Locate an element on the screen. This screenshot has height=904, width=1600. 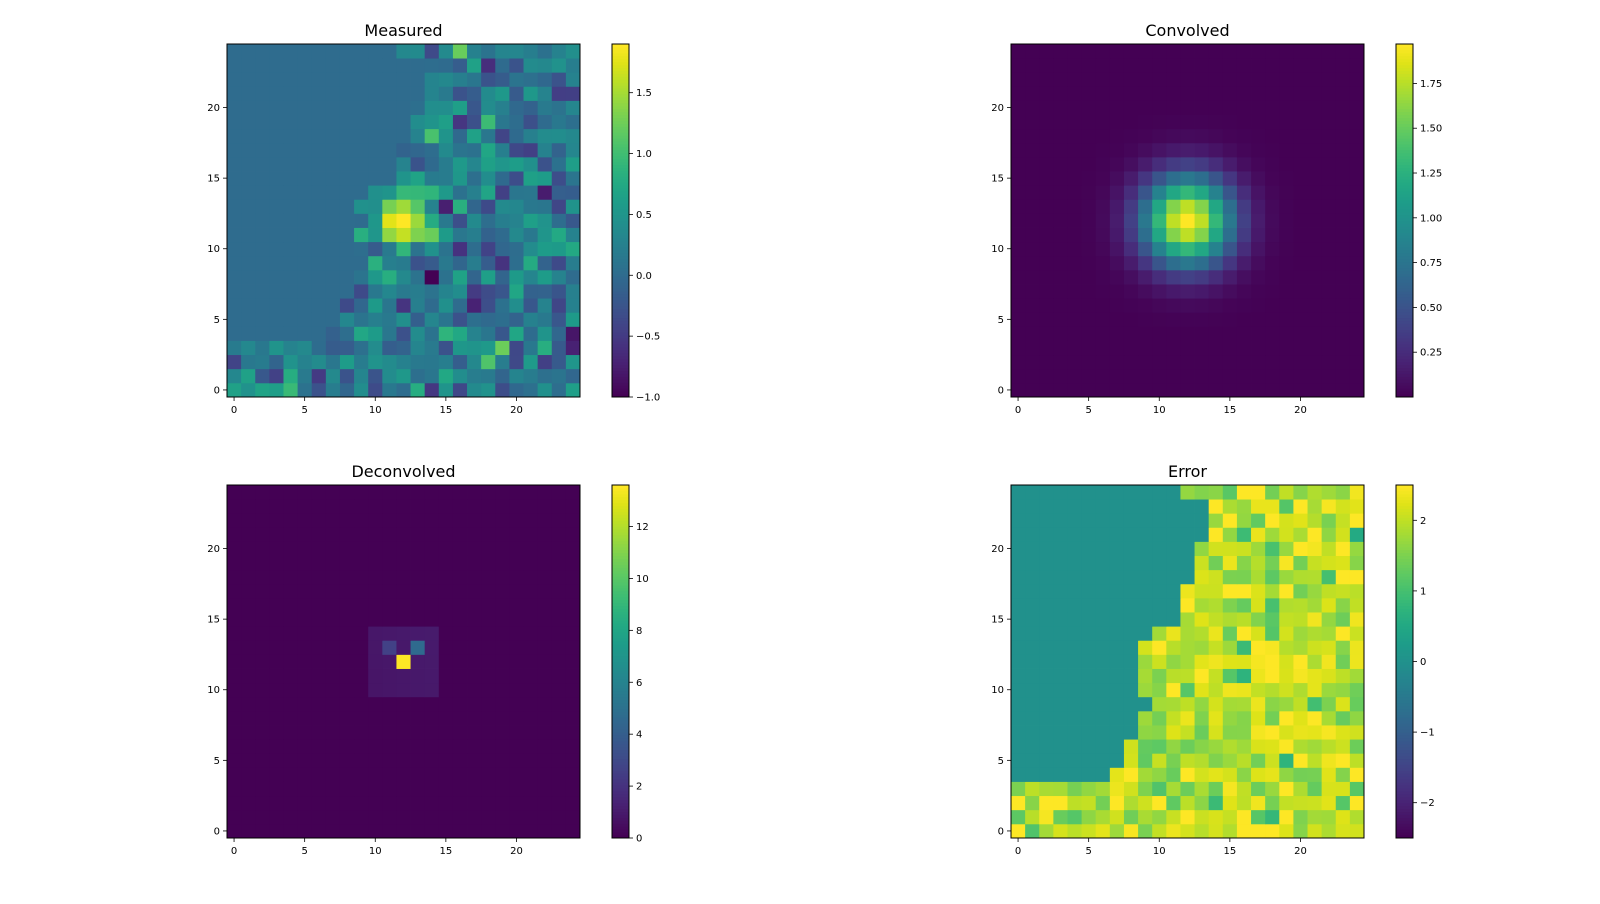
axes-frame is located at coordinates (403, 661).